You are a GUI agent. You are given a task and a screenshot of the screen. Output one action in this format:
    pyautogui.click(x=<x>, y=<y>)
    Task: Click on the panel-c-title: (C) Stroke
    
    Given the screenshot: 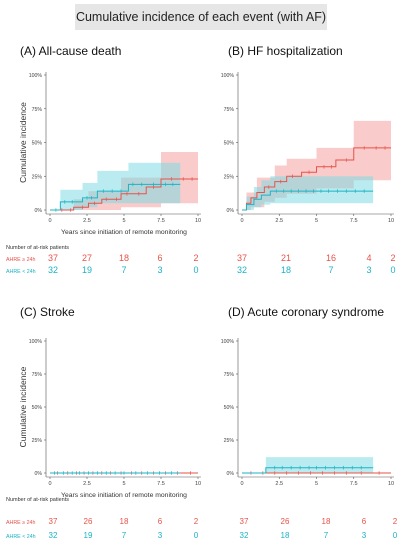 What is the action you would take?
    pyautogui.click(x=47, y=312)
    